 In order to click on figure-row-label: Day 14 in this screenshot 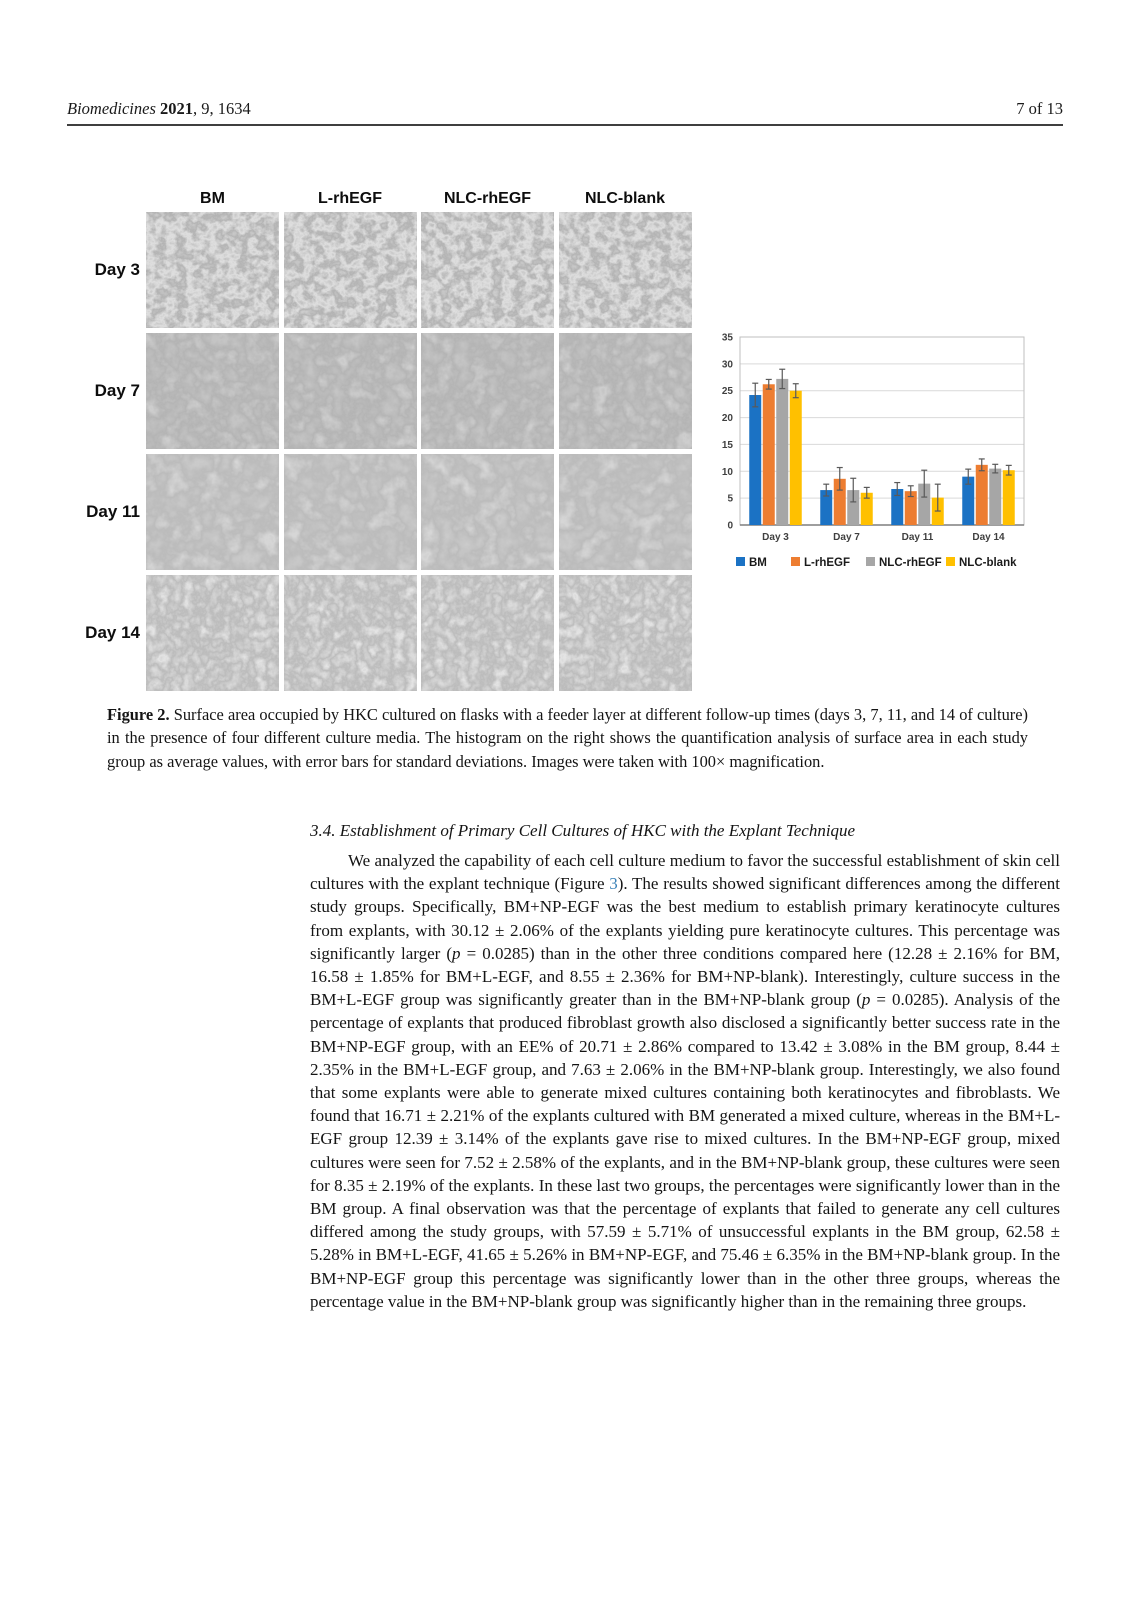, I will do `click(112, 632)`.